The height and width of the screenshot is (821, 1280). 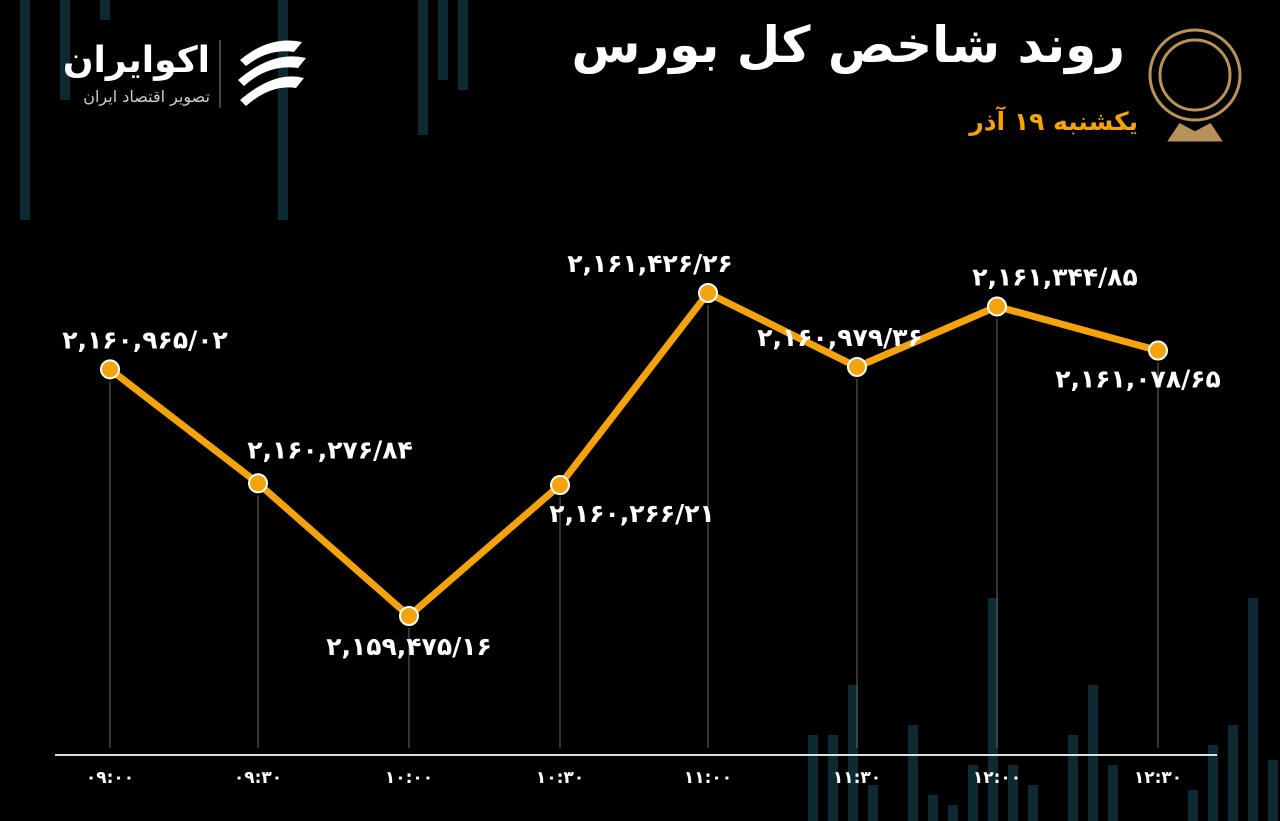 What do you see at coordinates (649, 263) in the screenshot?
I see `data-label: ۲,۱۶۱,۴۲۶/۲۶` at bounding box center [649, 263].